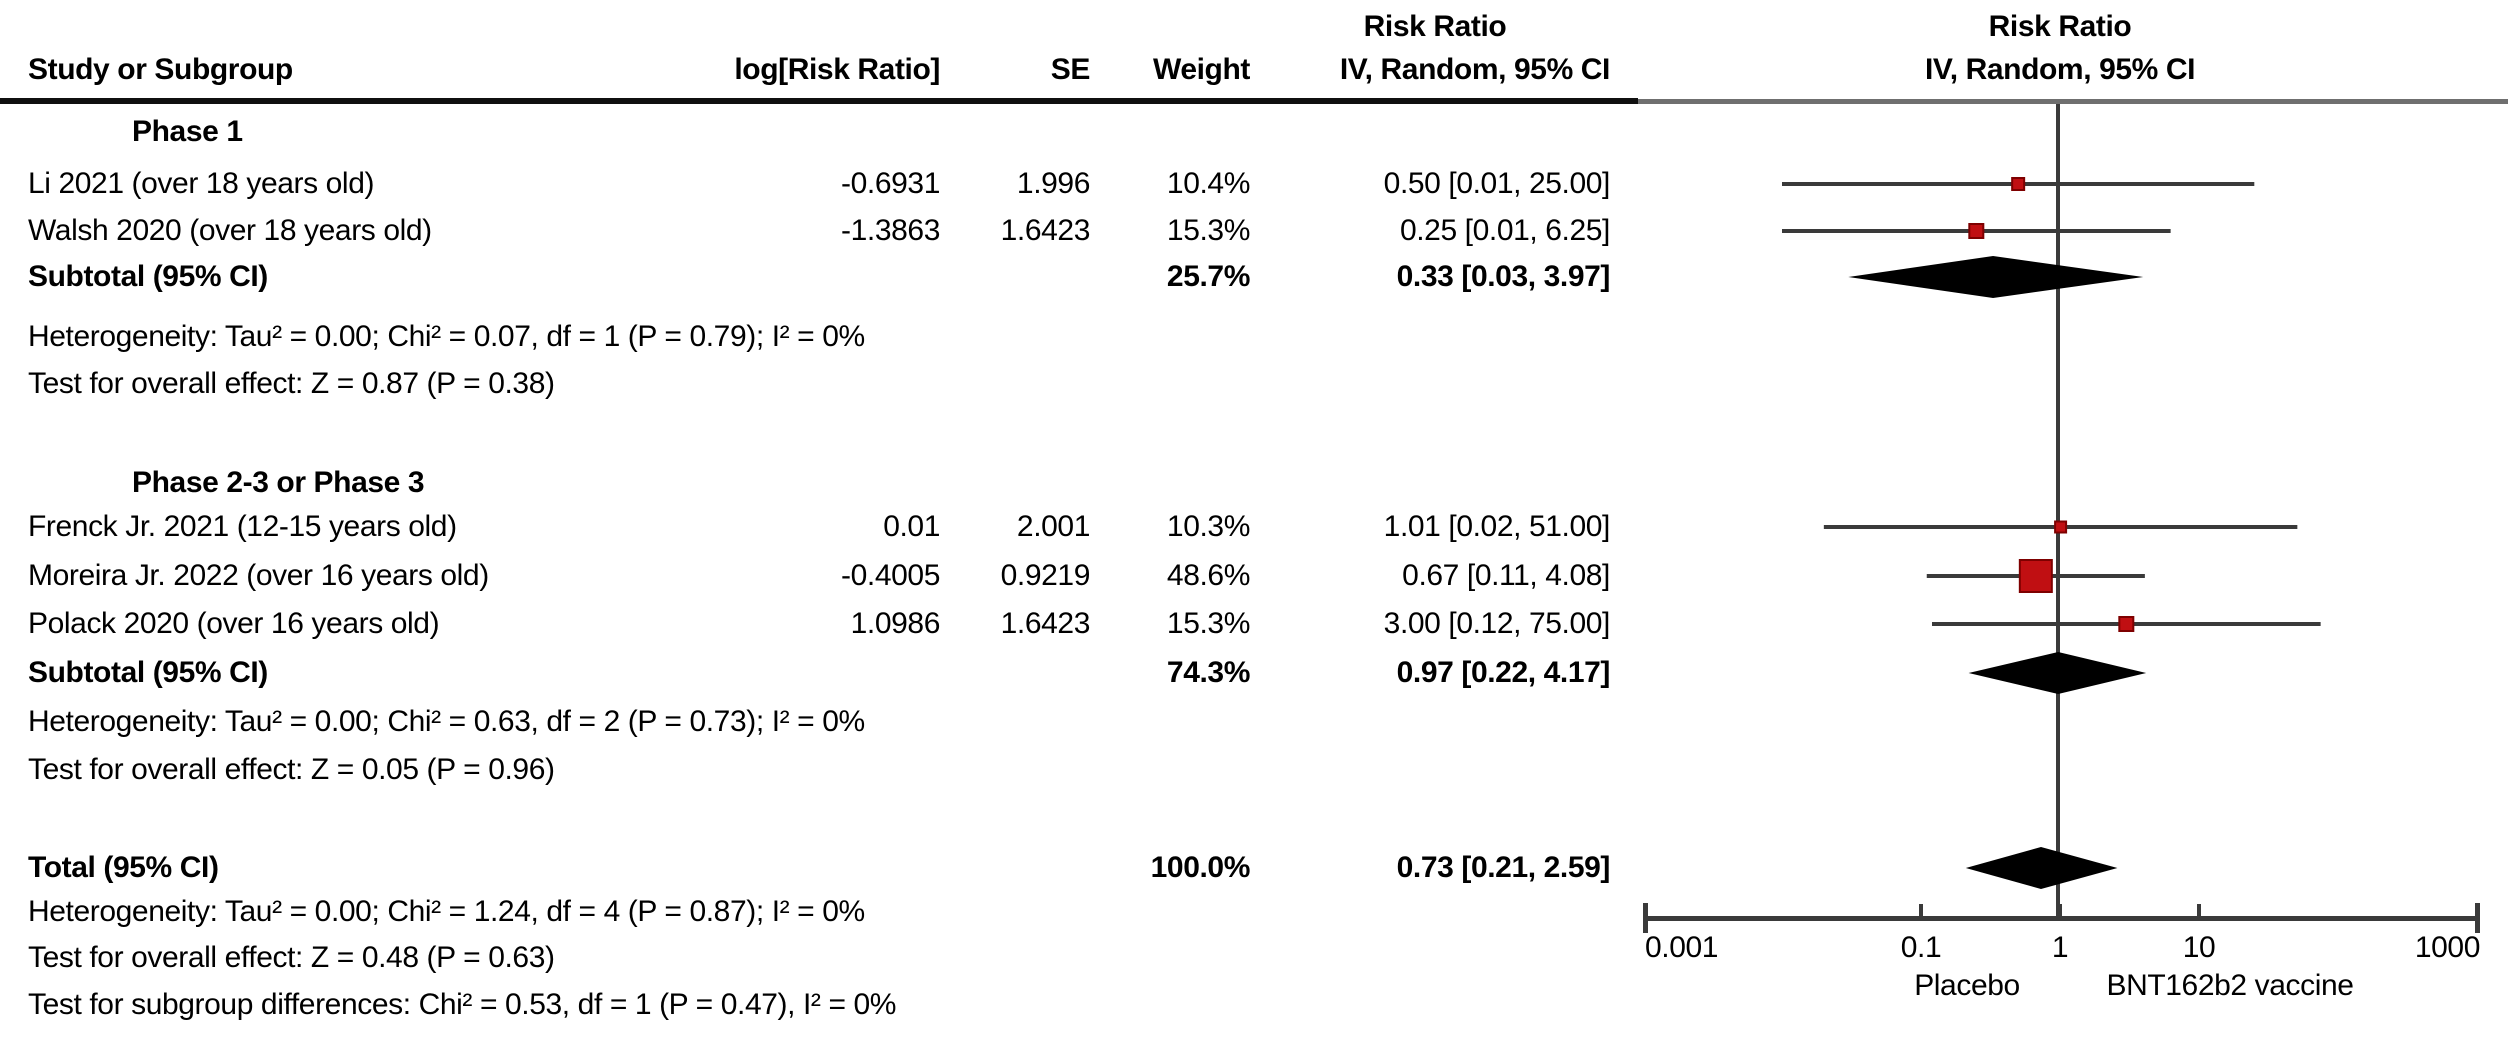 Image resolution: width=2508 pixels, height=1051 pixels. What do you see at coordinates (2061, 527) in the screenshot?
I see `effect-square-frenck2021` at bounding box center [2061, 527].